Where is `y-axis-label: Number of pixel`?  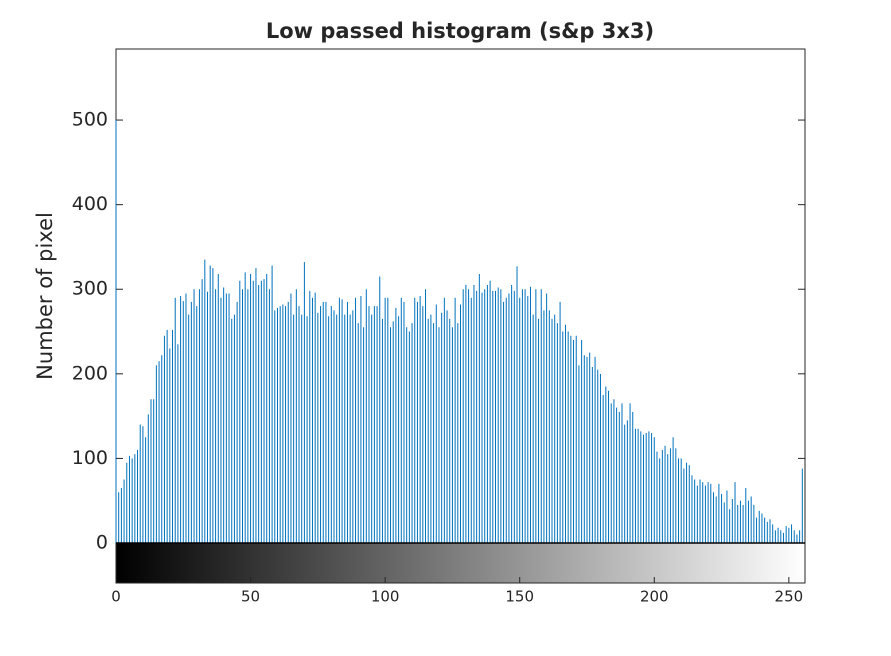
y-axis-label: Number of pixel is located at coordinates (45, 296).